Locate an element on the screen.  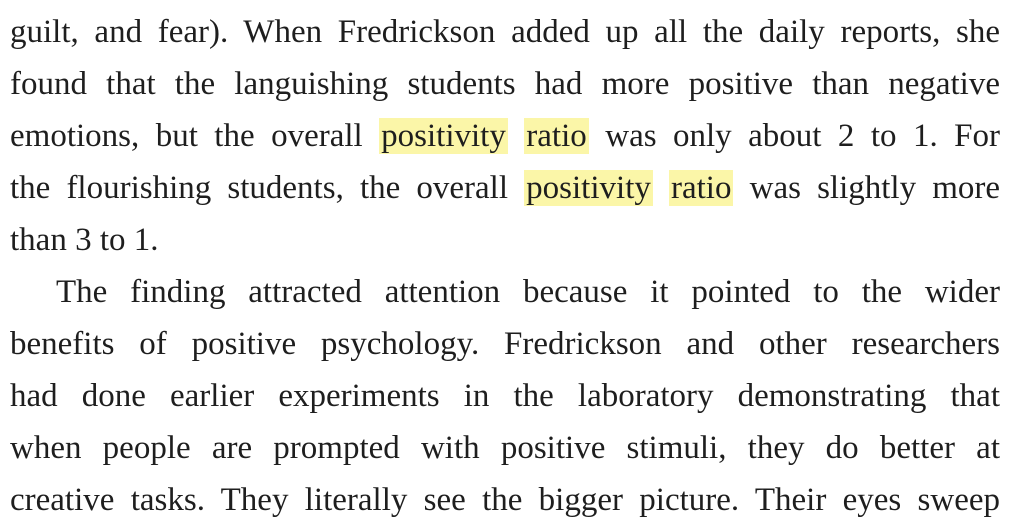
line-3-after: was only about 2 to 1. For is located at coordinates (802, 136).